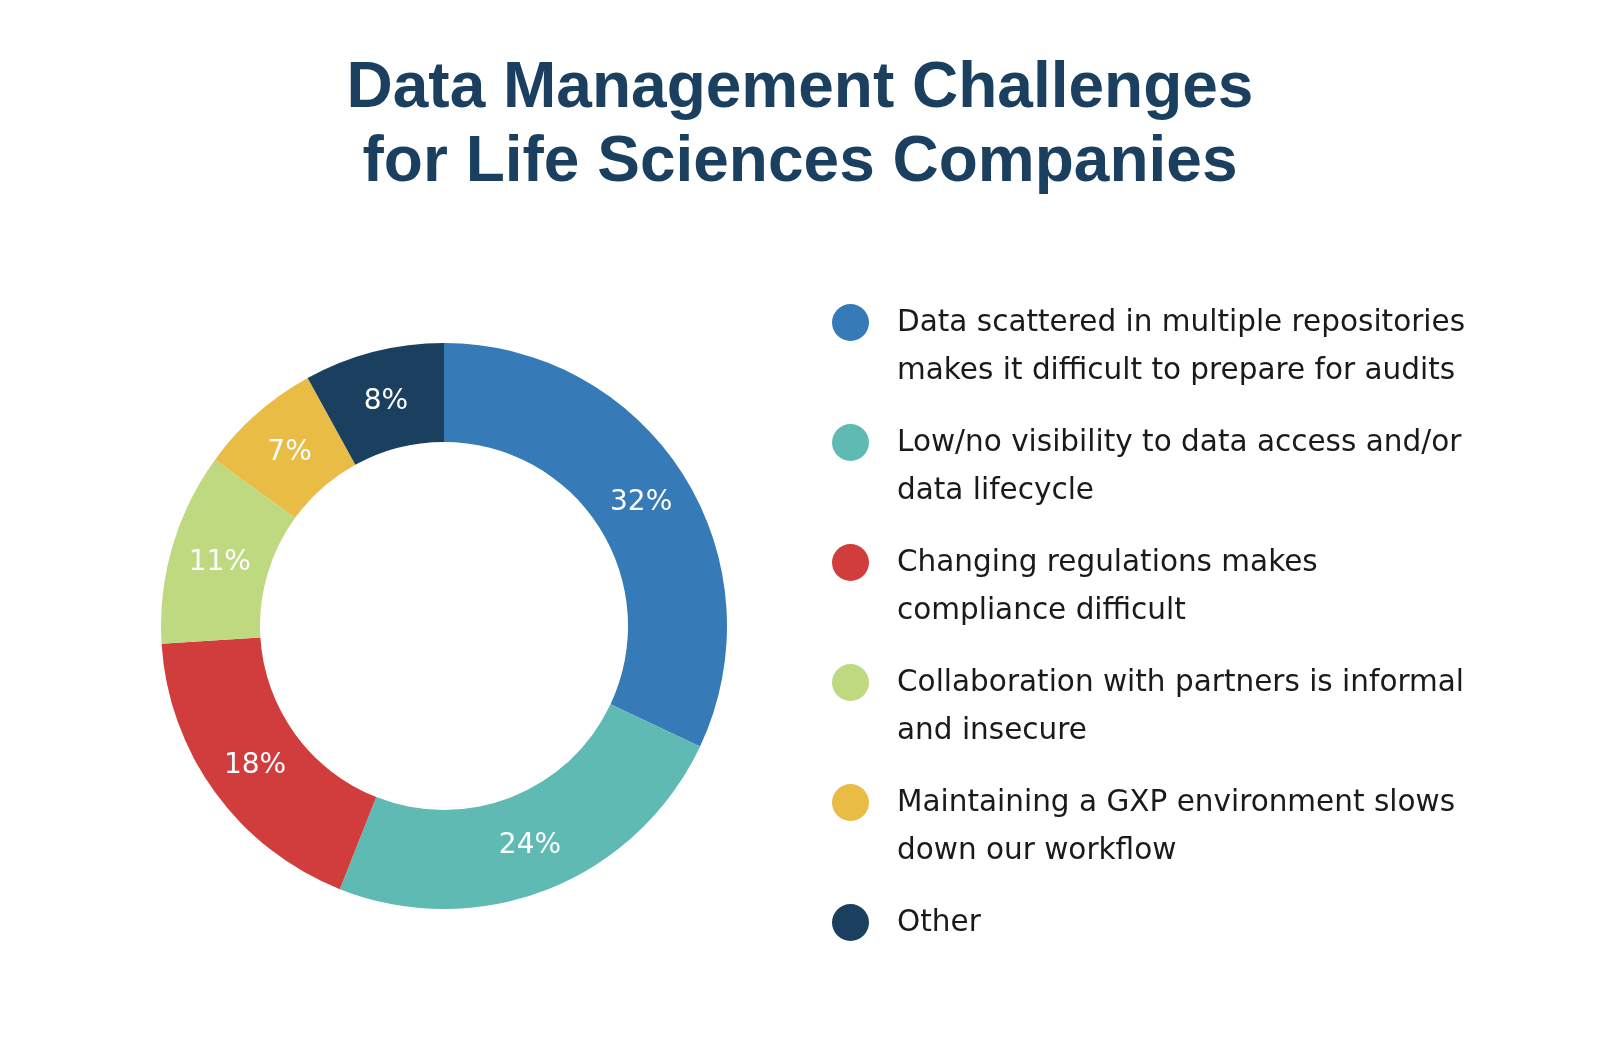 The width and height of the screenshot is (1600, 1064). I want to click on legend-label: Data scattered in multiple repositories makes it difficult to prepare for audits, so click(1182, 345).